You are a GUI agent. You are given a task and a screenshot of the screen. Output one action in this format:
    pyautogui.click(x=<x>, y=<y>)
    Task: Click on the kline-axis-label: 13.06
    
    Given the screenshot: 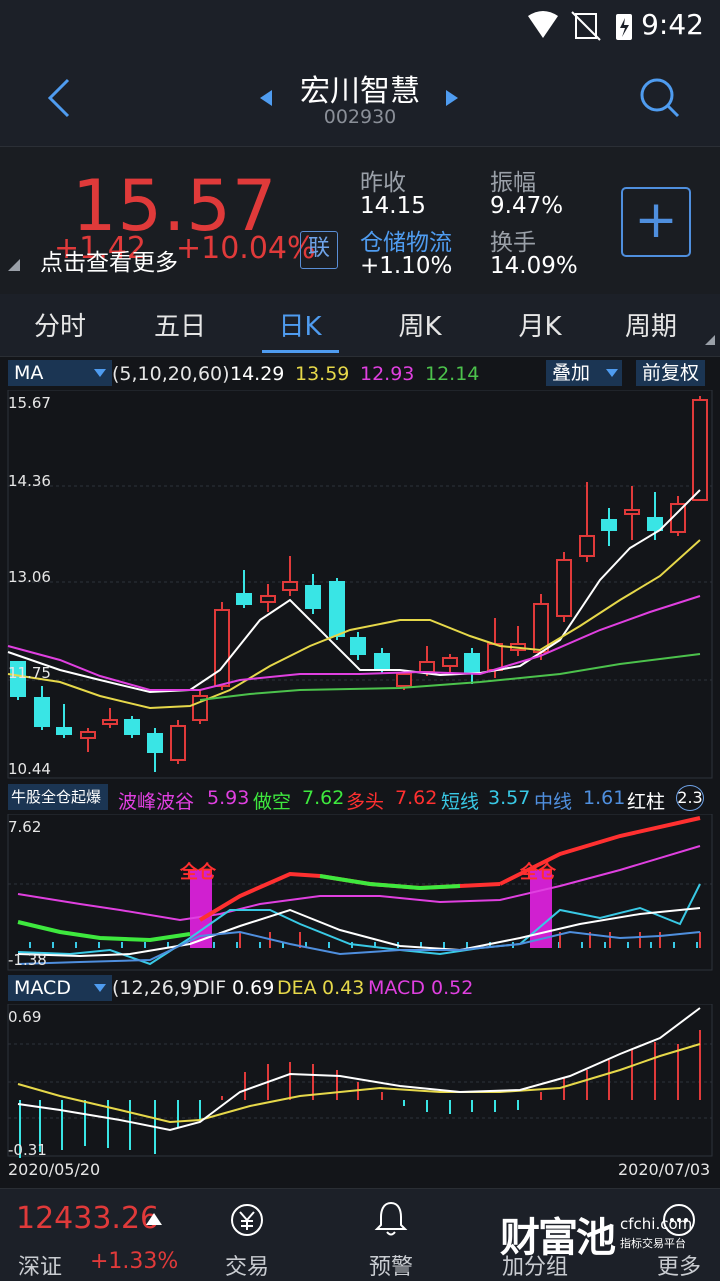 What is the action you would take?
    pyautogui.click(x=29, y=577)
    